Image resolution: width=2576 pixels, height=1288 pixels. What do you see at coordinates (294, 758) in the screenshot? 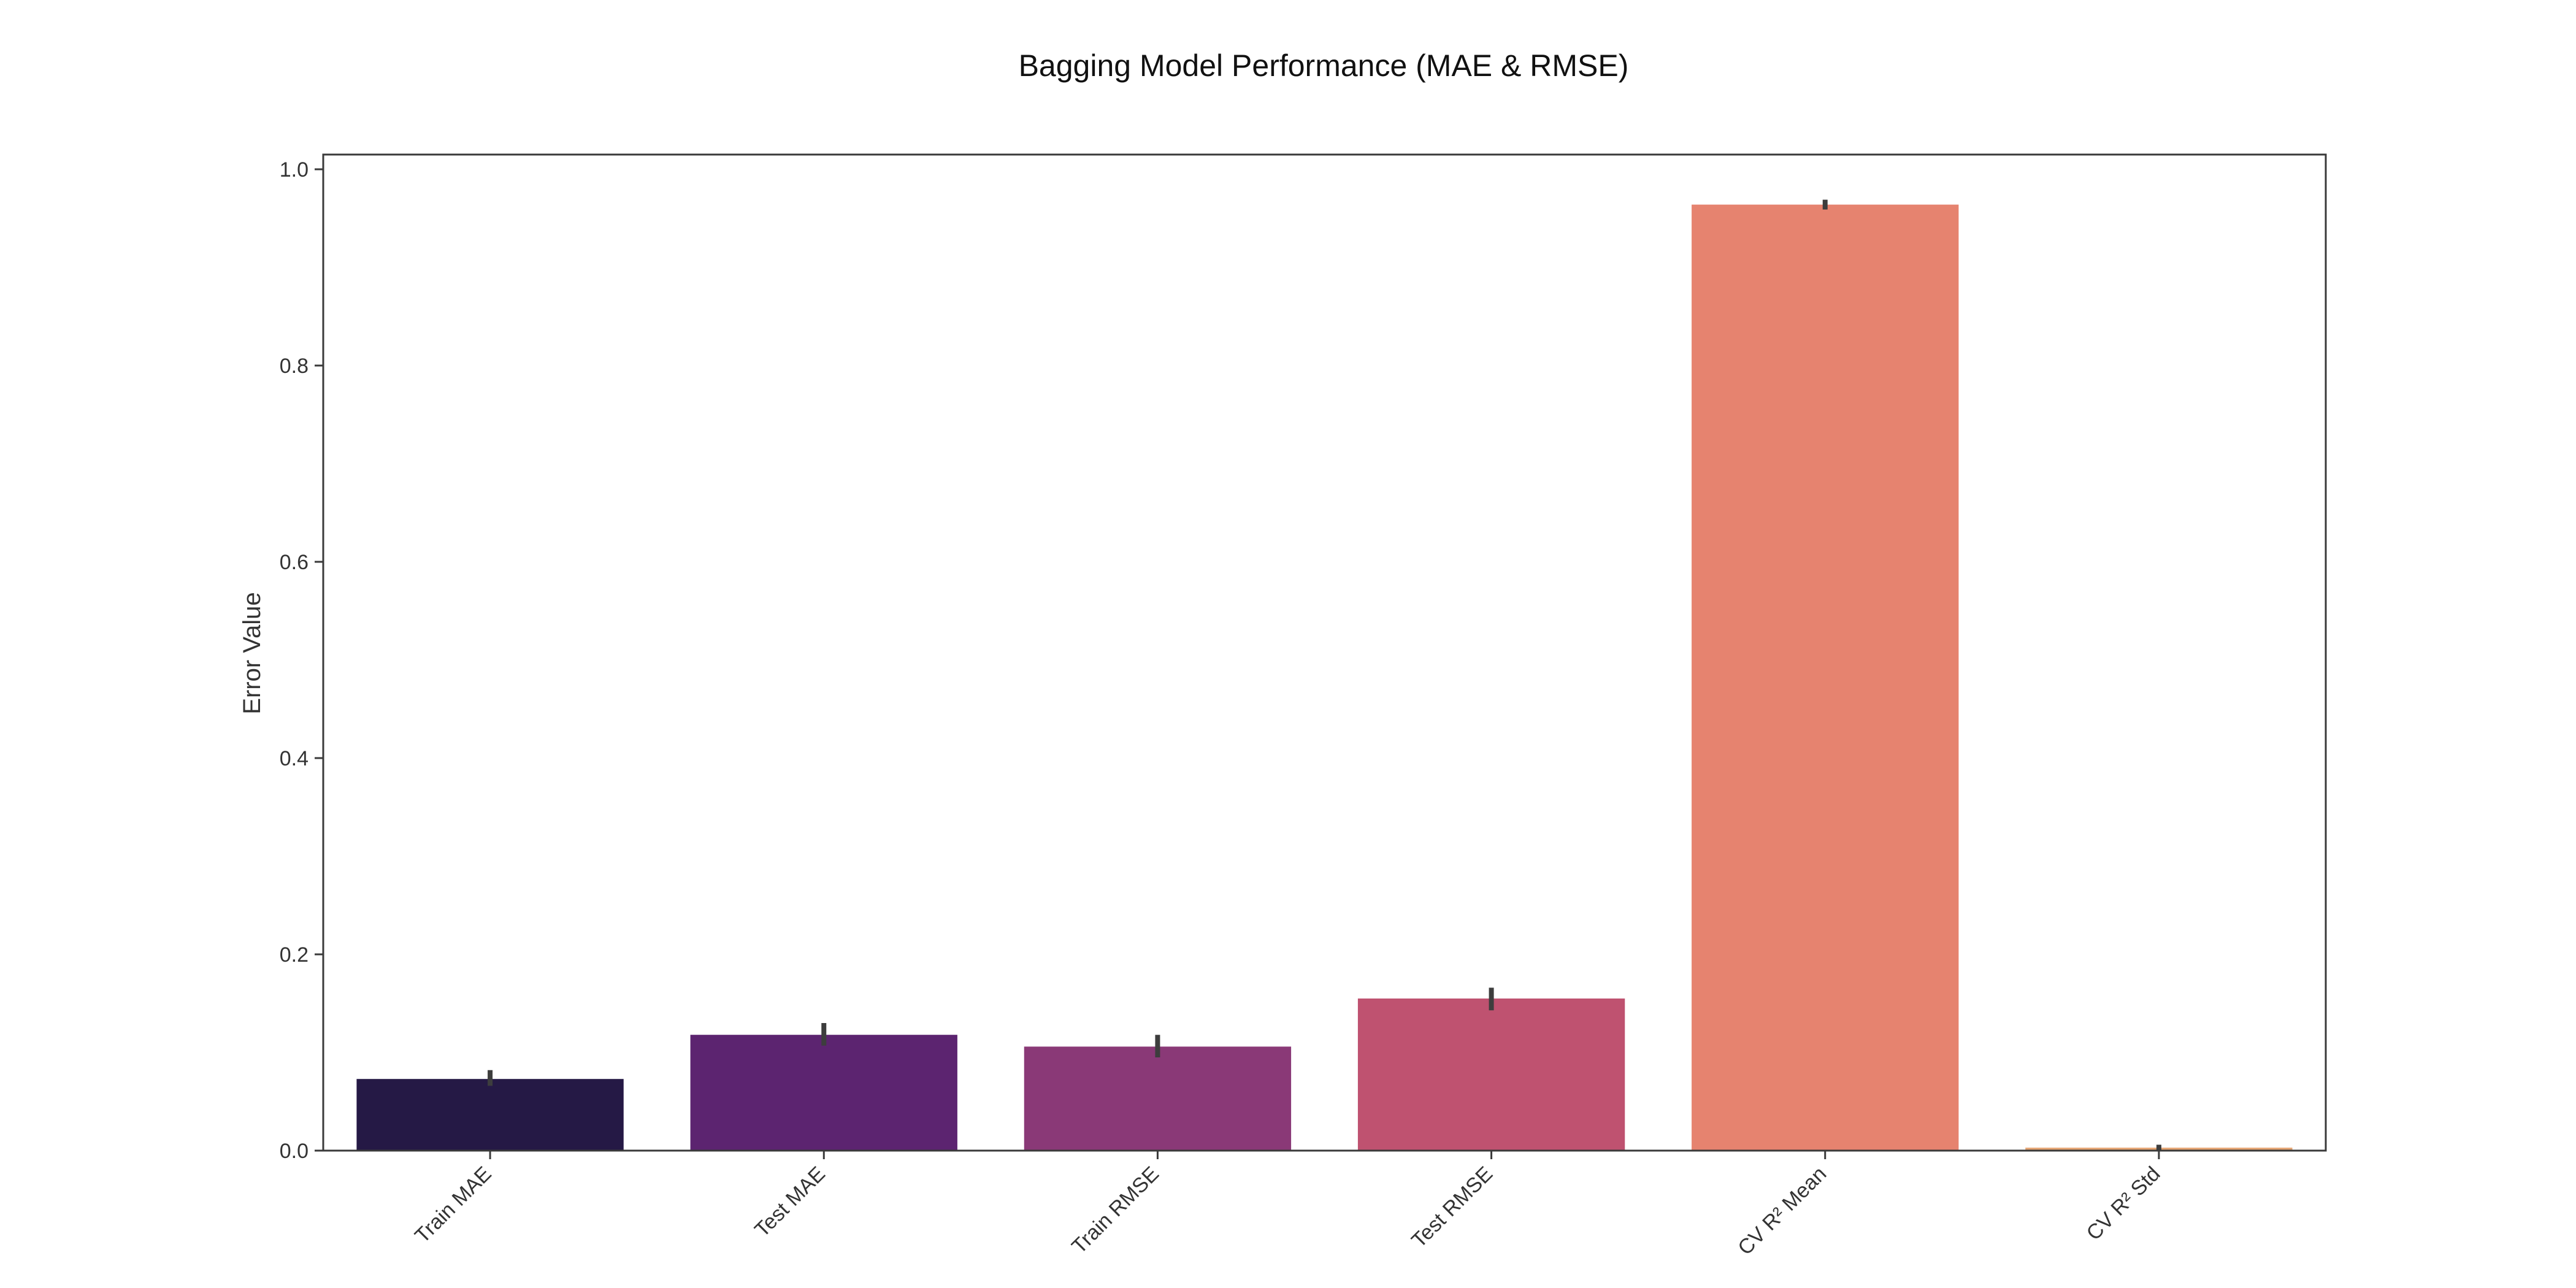
I see `y-tick-label: 0.4` at bounding box center [294, 758].